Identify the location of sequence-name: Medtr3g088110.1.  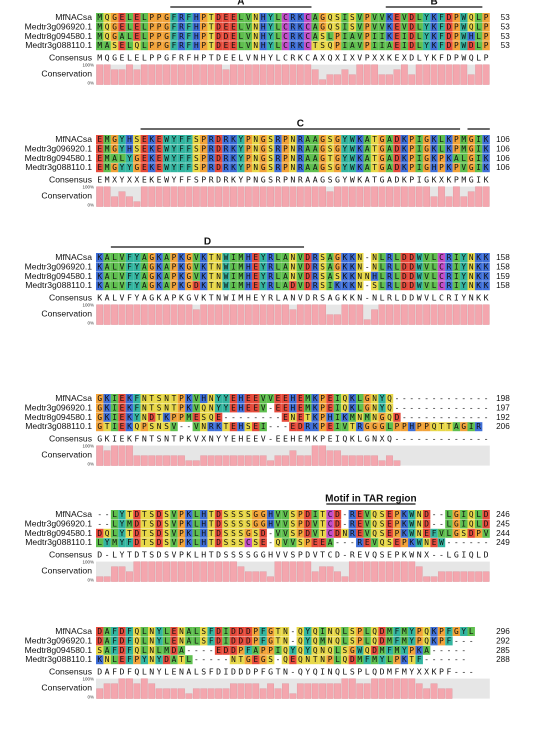
(58, 167).